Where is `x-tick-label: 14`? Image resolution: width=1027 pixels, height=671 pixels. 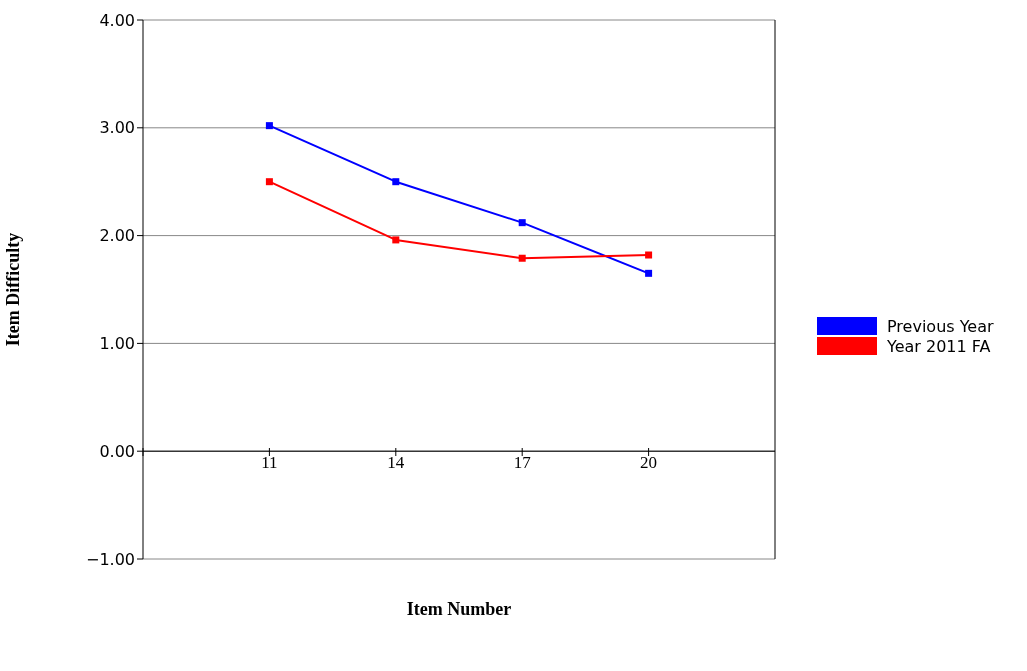 x-tick-label: 14 is located at coordinates (396, 462).